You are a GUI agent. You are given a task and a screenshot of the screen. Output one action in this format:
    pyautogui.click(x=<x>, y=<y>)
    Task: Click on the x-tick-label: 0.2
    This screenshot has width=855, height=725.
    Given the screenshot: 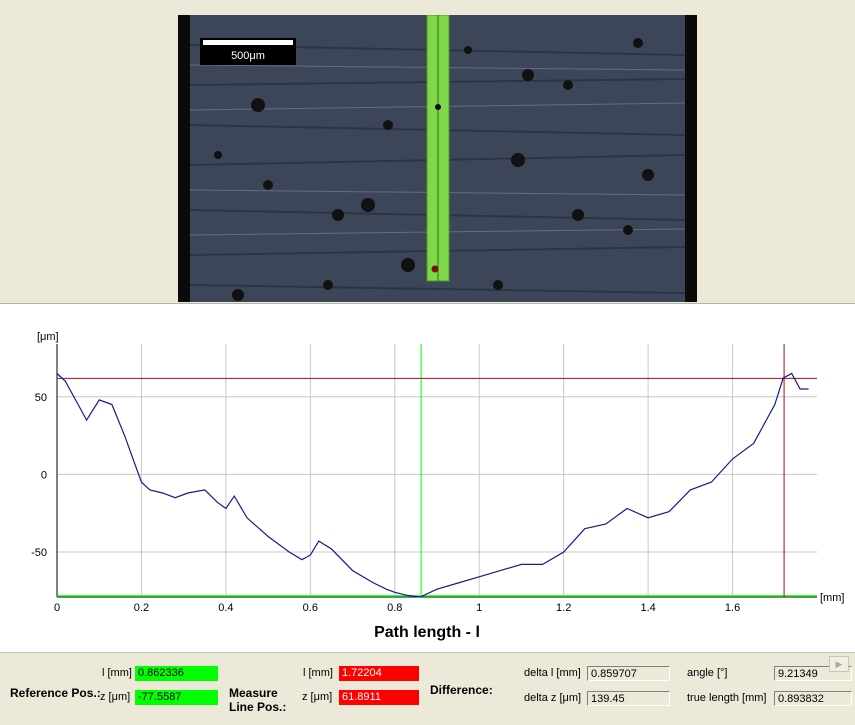 What is the action you would take?
    pyautogui.click(x=141, y=608)
    